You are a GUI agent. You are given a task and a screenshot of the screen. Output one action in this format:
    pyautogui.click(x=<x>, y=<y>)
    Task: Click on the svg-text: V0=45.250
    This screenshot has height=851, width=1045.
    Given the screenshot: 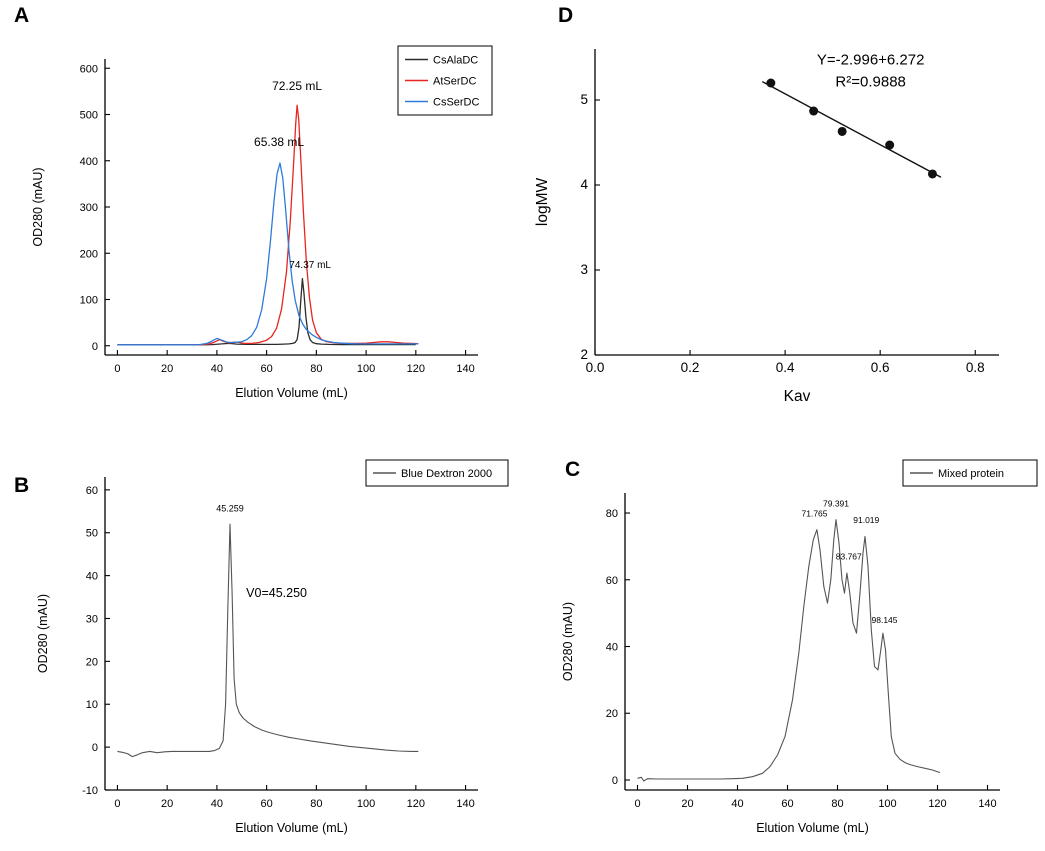 What is the action you would take?
    pyautogui.click(x=276, y=593)
    